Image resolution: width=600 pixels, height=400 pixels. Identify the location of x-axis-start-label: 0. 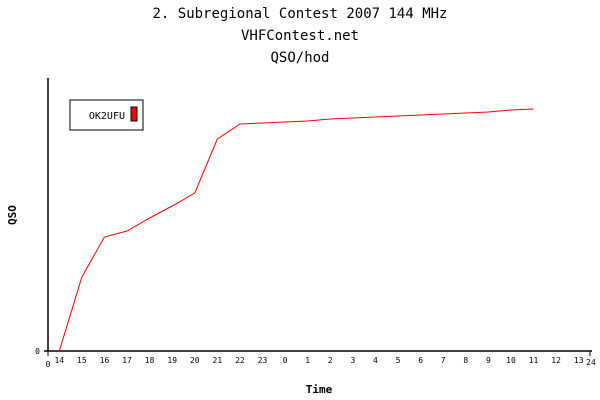
(48, 364).